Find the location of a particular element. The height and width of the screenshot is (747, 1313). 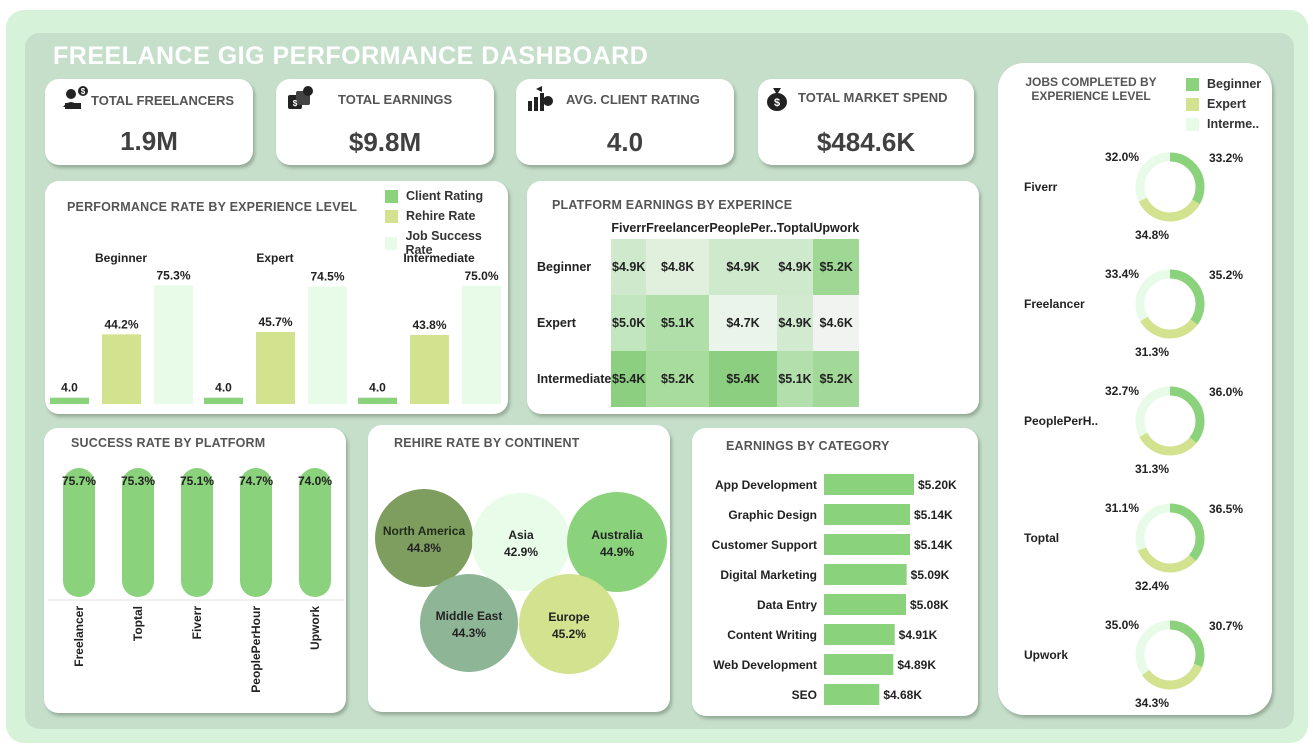

section-title: SUCCESS RATE BY PLATFORM is located at coordinates (168, 443).